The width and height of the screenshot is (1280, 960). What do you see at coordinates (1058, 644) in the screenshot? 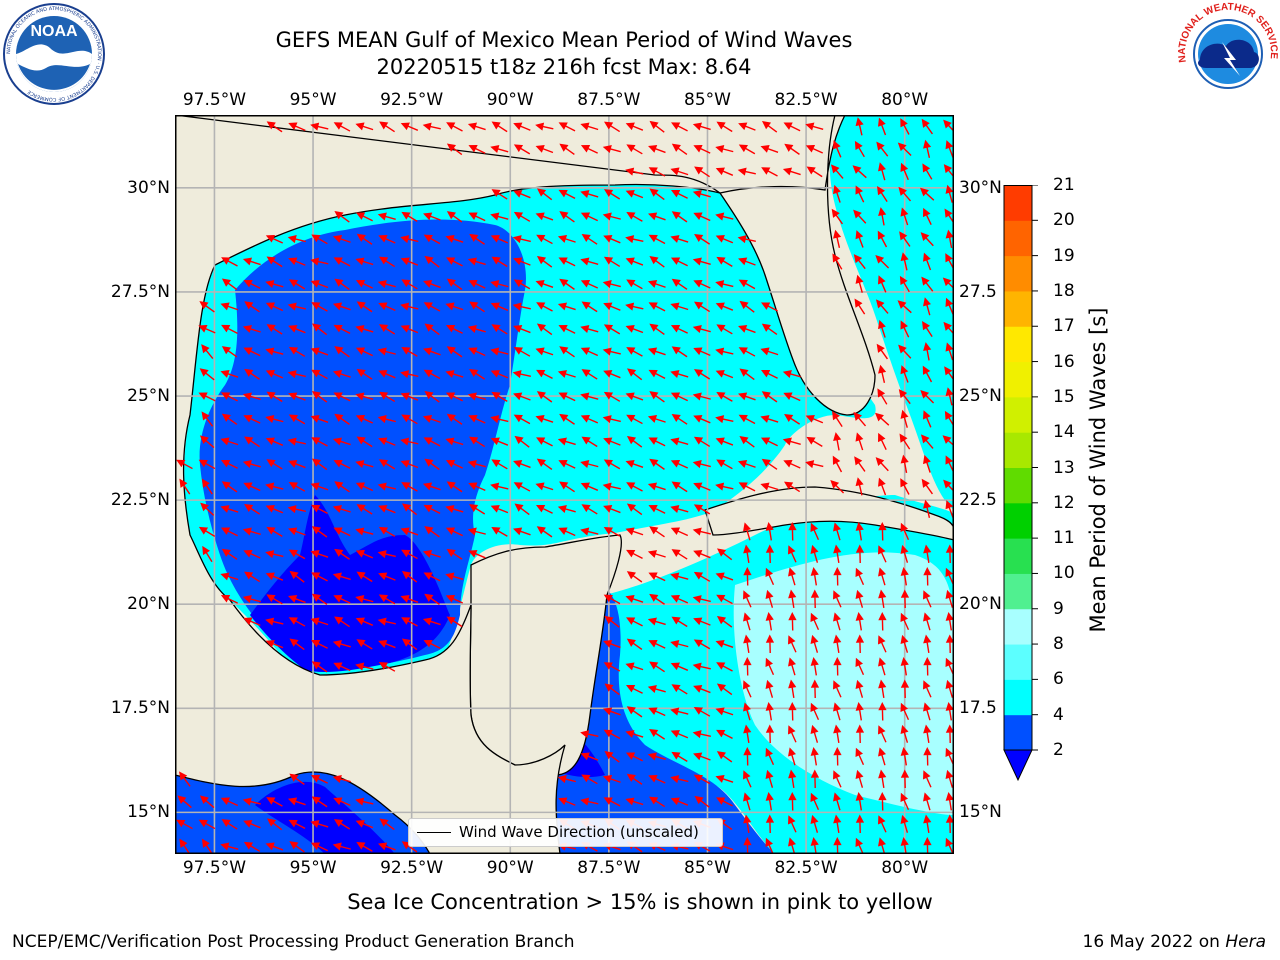
I see `colorbar-tick-label: 8` at bounding box center [1058, 644].